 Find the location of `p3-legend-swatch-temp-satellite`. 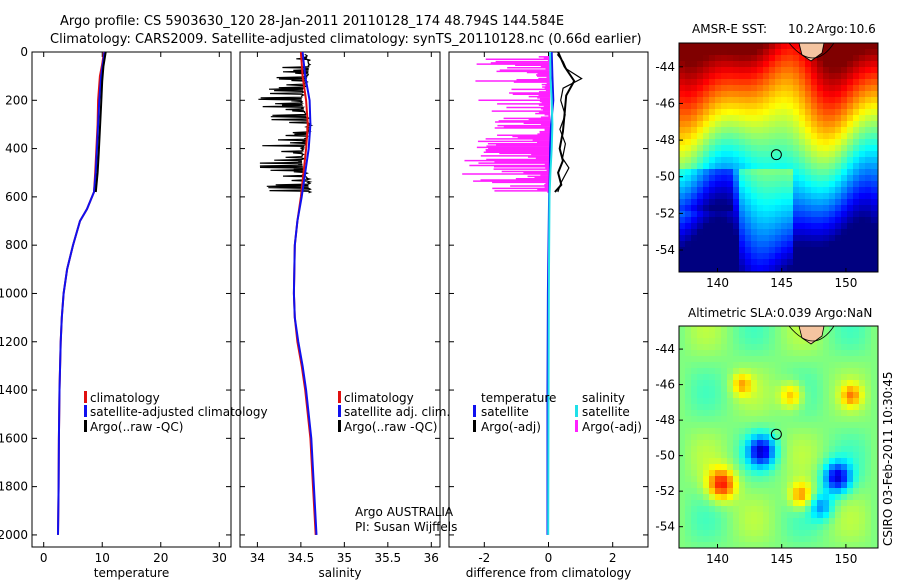

p3-legend-swatch-temp-satellite is located at coordinates (474, 411).